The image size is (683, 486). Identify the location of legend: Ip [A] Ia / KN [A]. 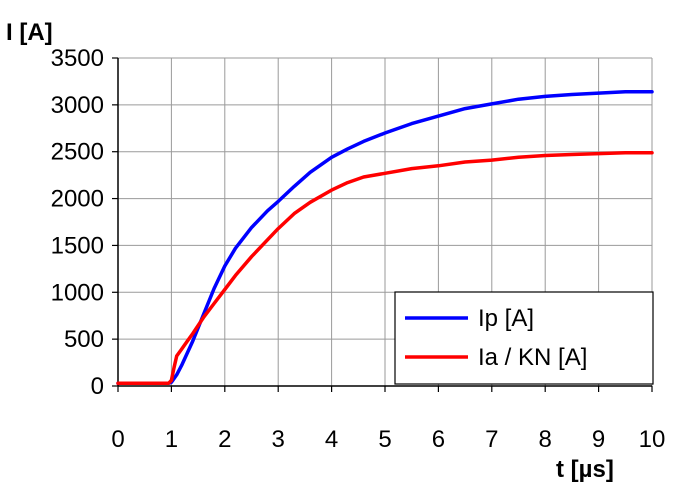
(524, 338).